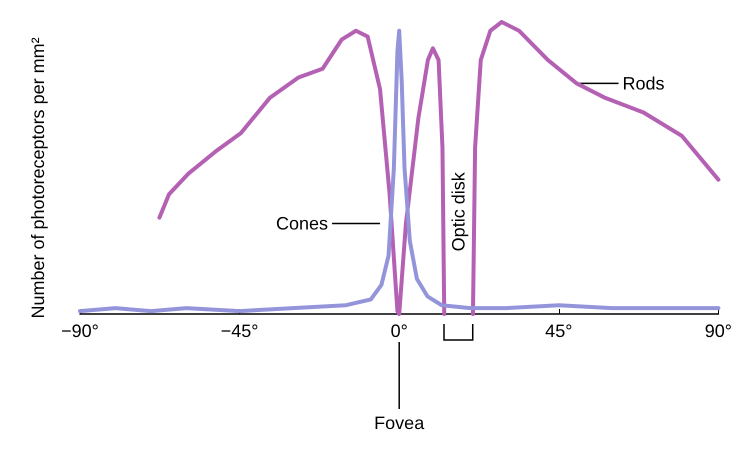 This screenshot has height=453, width=743. What do you see at coordinates (643, 83) in the screenshot?
I see `annotation: Rods` at bounding box center [643, 83].